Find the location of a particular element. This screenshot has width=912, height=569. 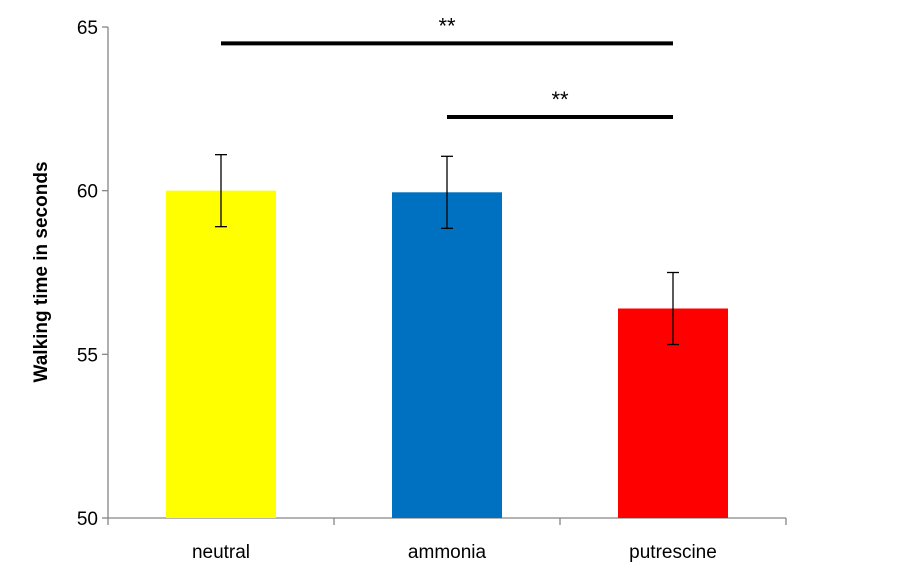

y-tick-label: 50 is located at coordinates (87, 519).